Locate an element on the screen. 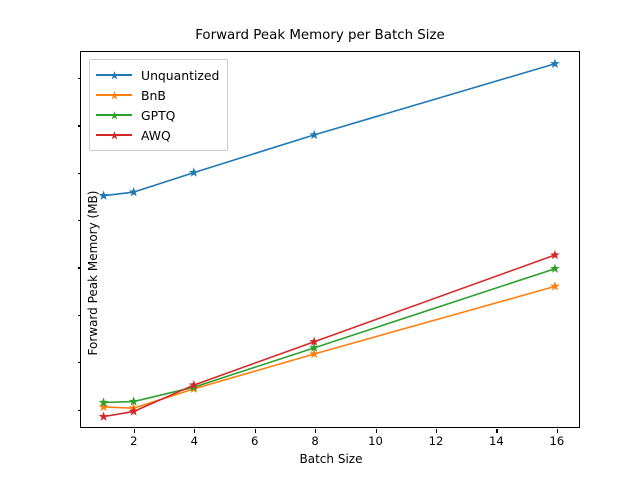 The image size is (640, 480). legend-item-gptq: GPTQ is located at coordinates (157, 115).